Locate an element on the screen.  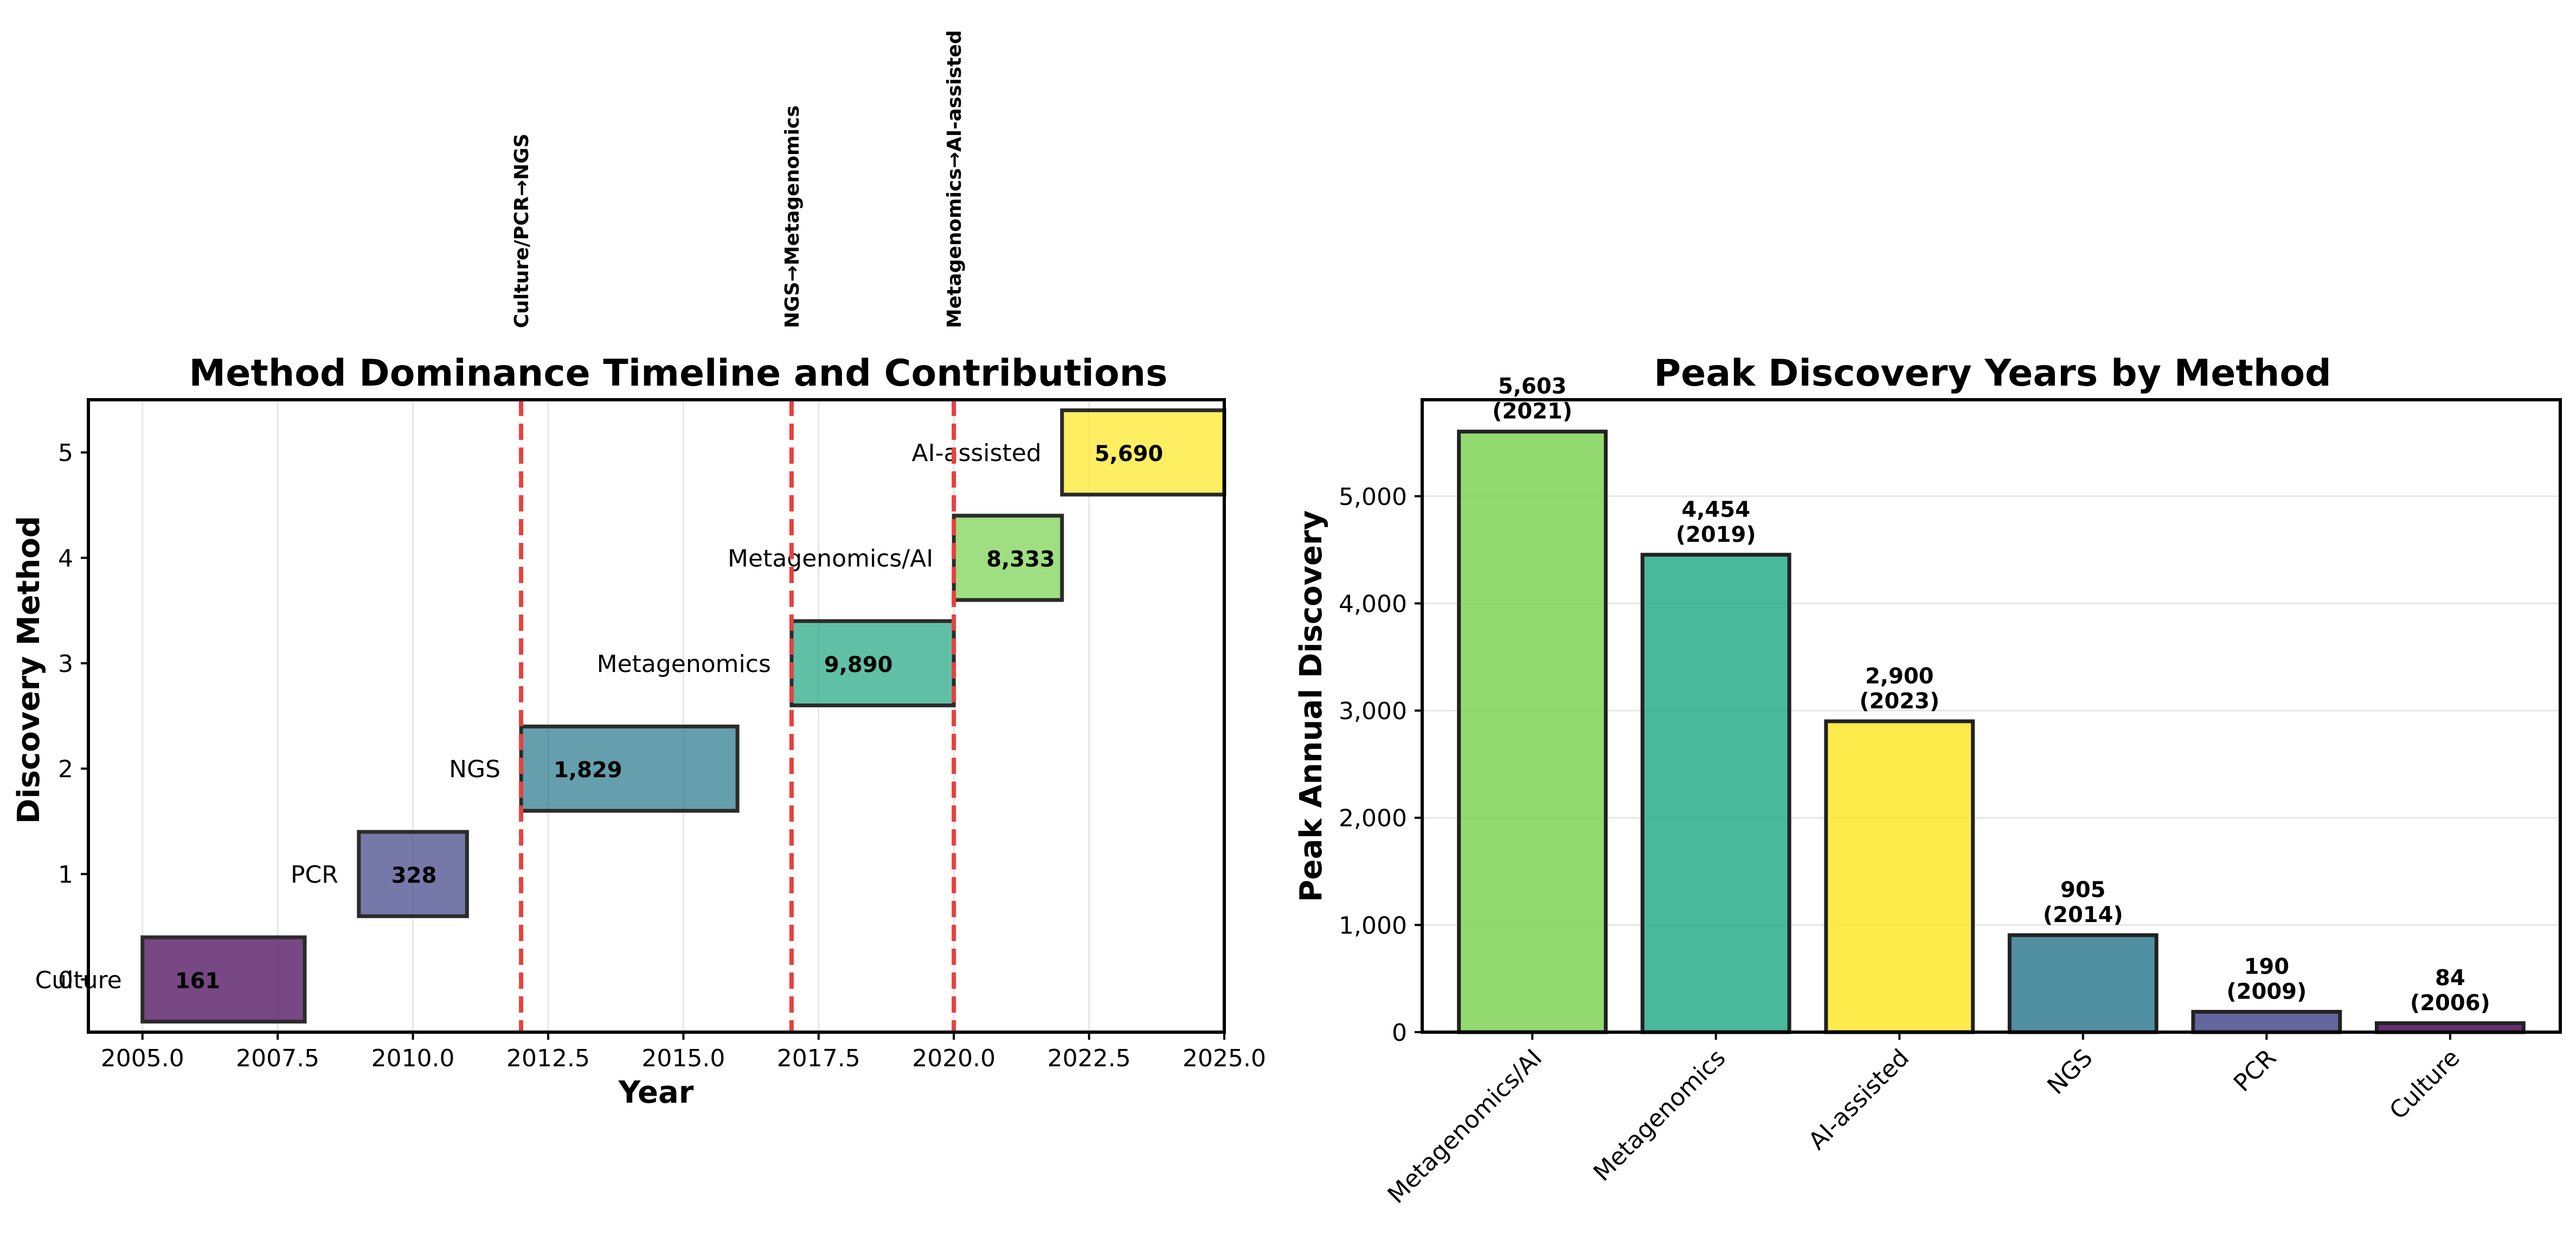
x-tick-label: 2020.0 is located at coordinates (953, 1058).